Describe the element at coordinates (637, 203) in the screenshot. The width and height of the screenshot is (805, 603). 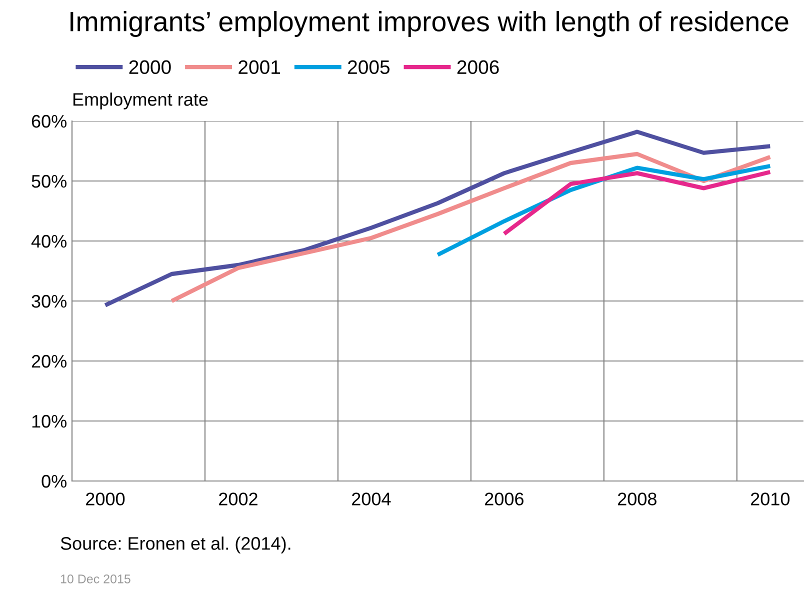
I see `line-series` at that location.